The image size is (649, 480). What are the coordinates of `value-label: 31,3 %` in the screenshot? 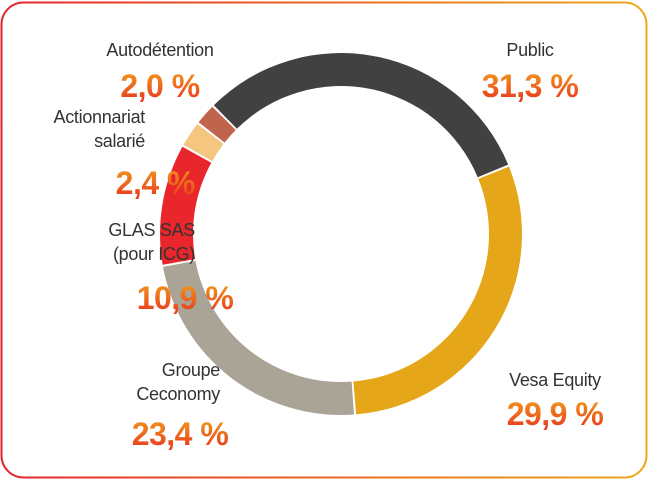 It's located at (530, 86).